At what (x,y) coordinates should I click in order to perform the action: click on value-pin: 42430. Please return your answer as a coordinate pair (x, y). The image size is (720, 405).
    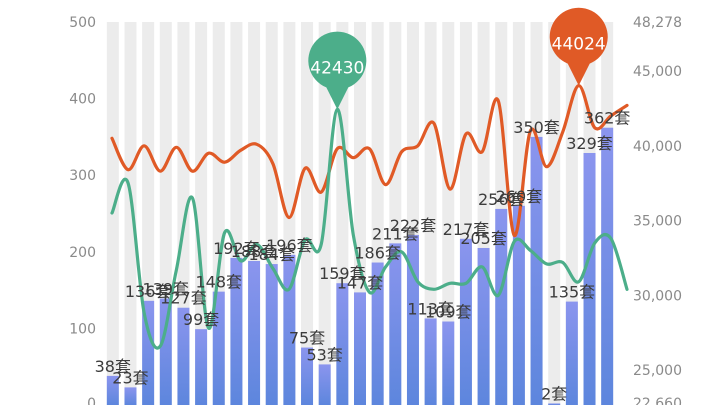
    Looking at the image, I should click on (337, 70).